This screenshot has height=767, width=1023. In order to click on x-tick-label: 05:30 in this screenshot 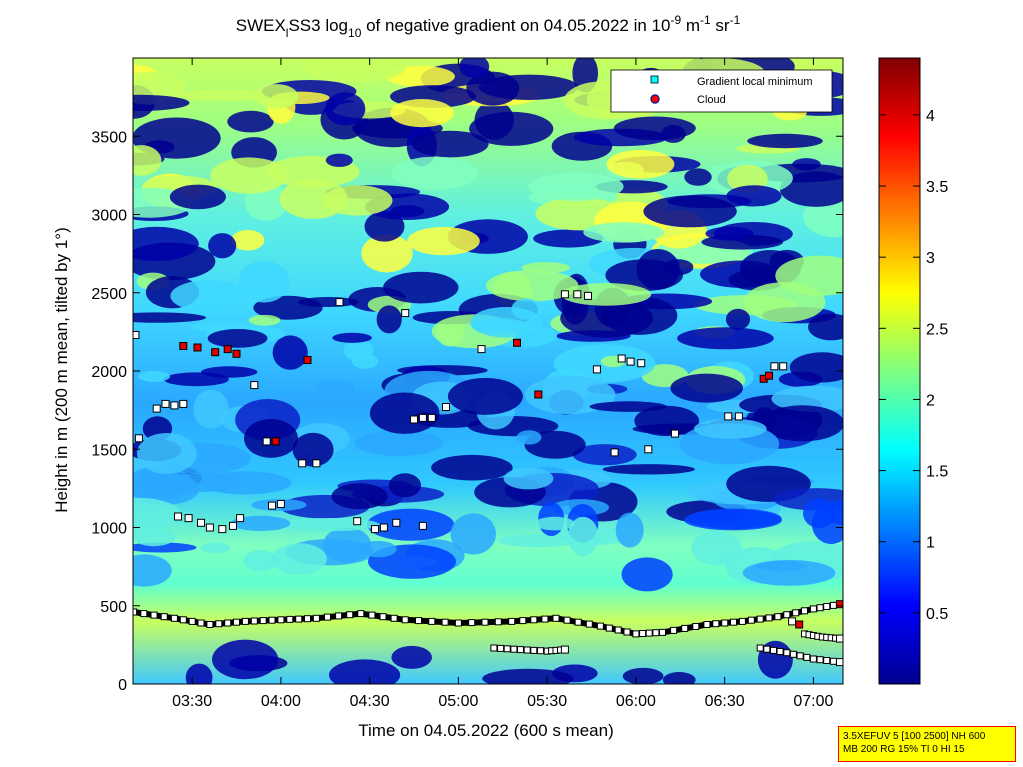, I will do `click(547, 701)`.